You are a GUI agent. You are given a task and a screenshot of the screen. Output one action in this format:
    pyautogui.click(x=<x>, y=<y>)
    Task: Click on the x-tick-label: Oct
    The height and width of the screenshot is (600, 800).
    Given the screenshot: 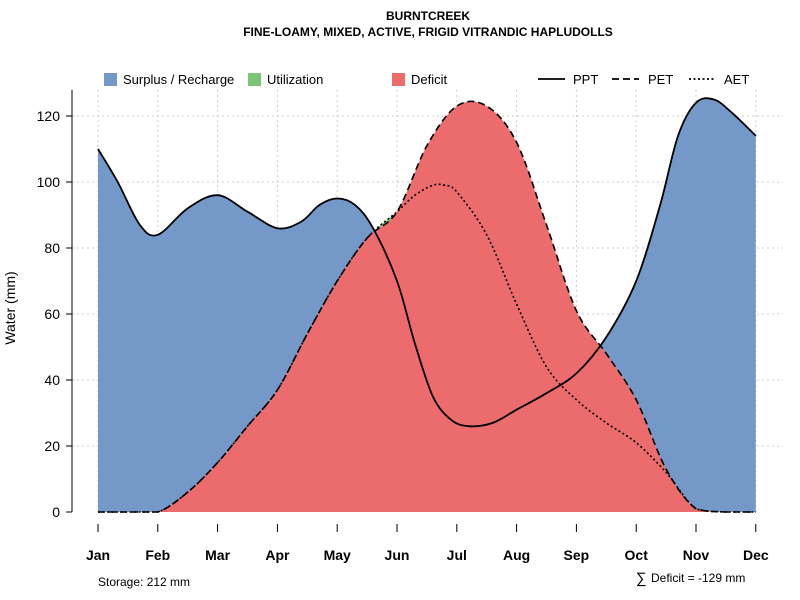 What is the action you would take?
    pyautogui.click(x=637, y=555)
    